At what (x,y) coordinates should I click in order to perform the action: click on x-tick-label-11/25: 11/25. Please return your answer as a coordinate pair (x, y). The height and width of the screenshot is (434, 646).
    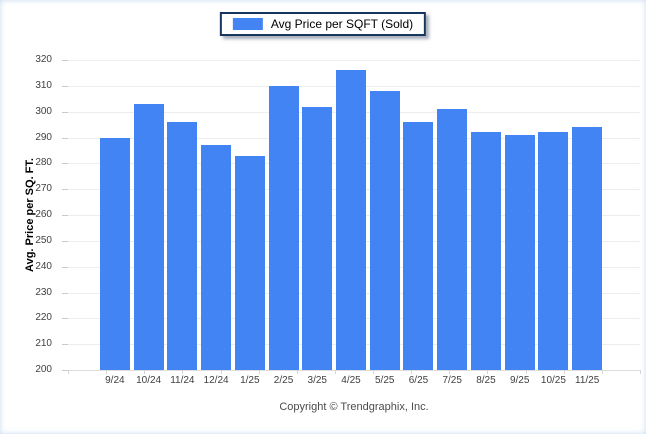
    Looking at the image, I should click on (587, 380).